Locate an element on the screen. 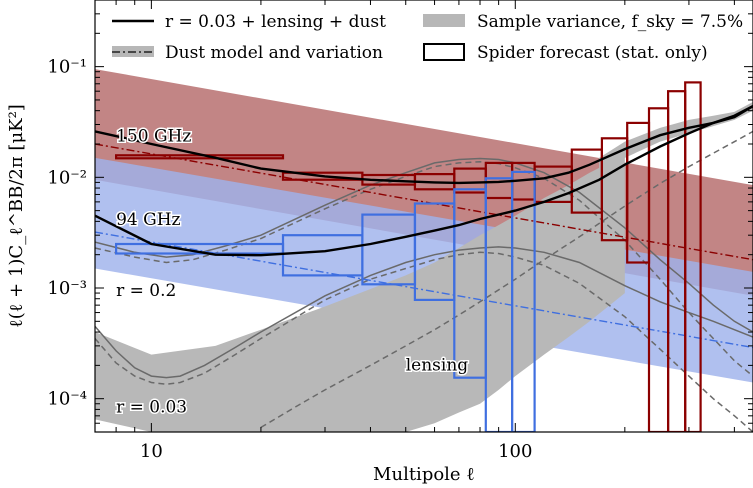  legend-label-sample-variance: Sample variance, f_sky = 7.5% is located at coordinates (610, 22).